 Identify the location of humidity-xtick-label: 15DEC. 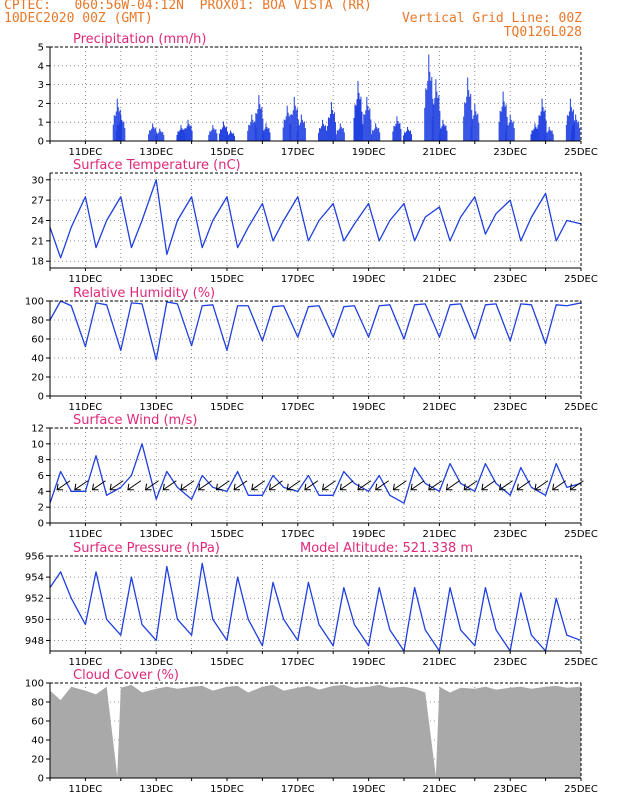
(227, 407).